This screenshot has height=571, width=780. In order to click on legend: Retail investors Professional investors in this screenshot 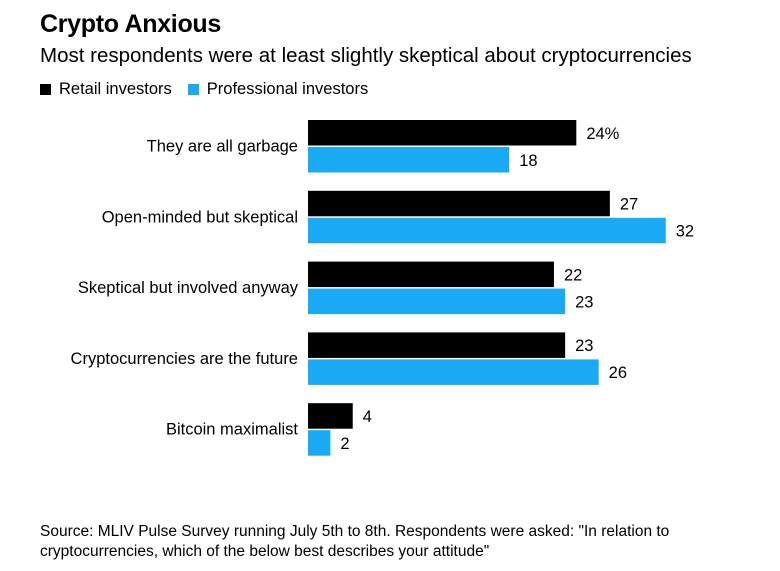, I will do `click(212, 89)`.